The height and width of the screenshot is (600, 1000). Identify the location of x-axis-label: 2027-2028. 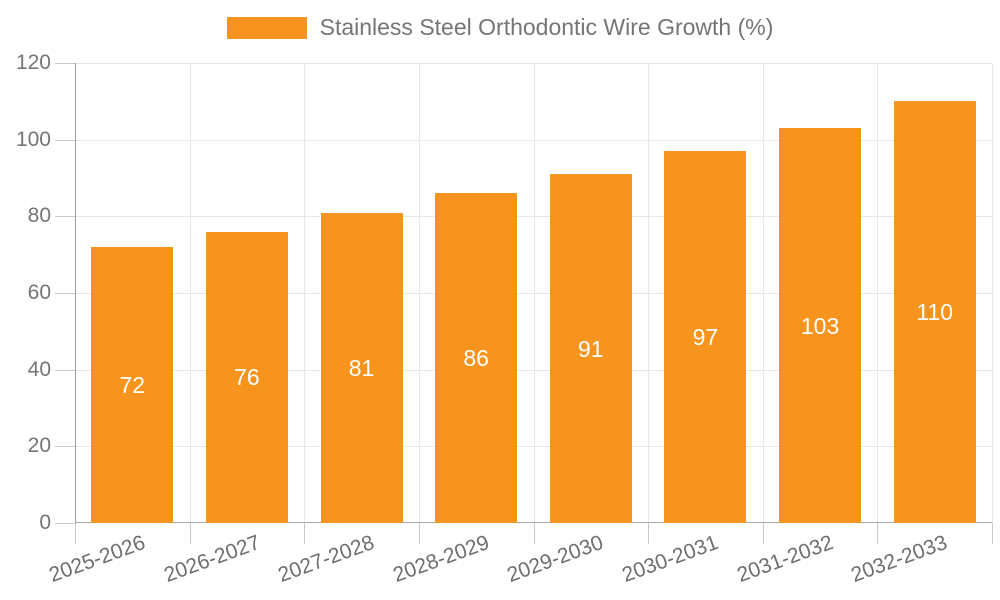
(326, 559).